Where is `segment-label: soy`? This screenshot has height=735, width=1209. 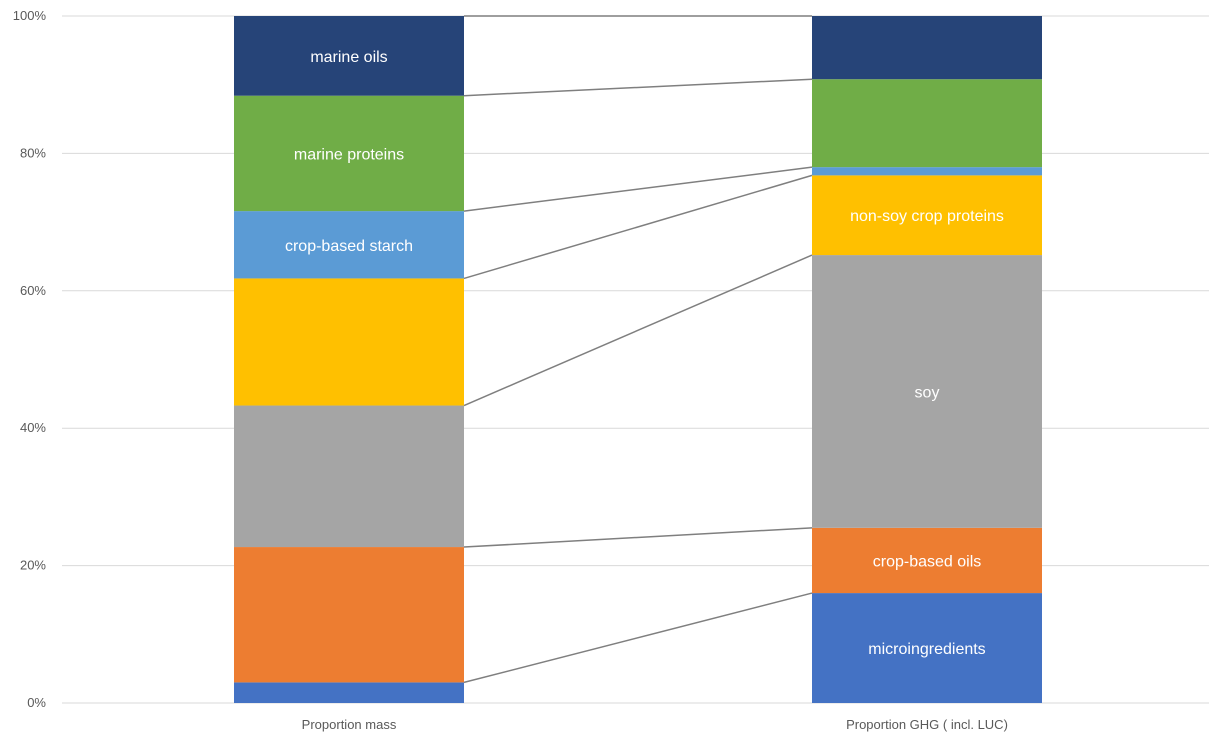 segment-label: soy is located at coordinates (927, 392).